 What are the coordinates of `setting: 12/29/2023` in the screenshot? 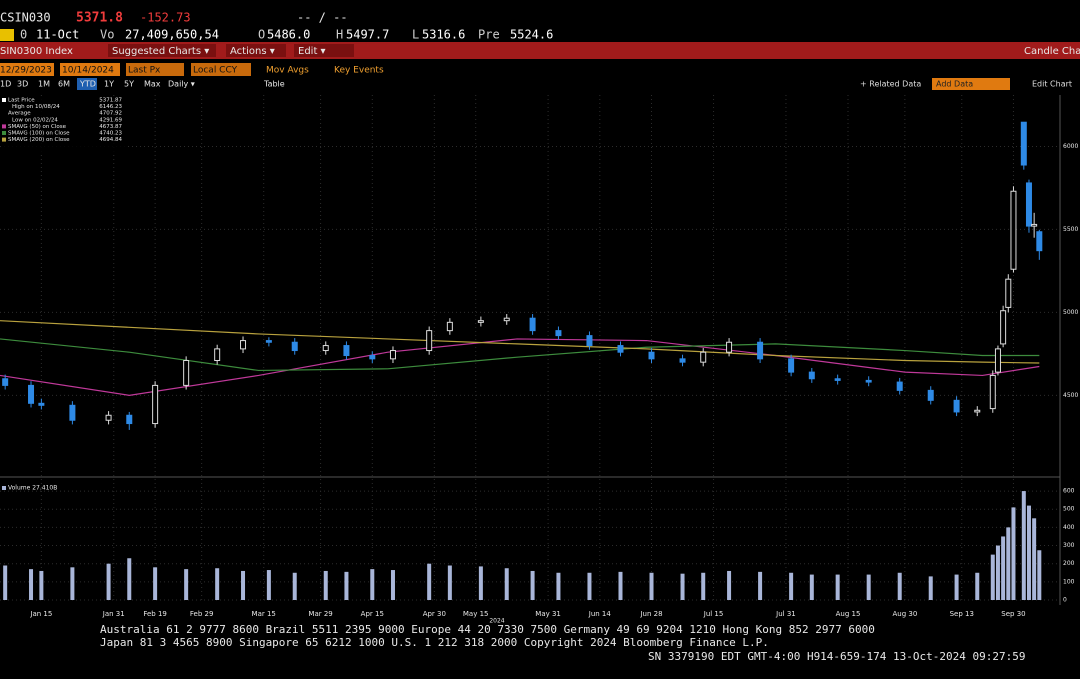 It's located at (26, 71).